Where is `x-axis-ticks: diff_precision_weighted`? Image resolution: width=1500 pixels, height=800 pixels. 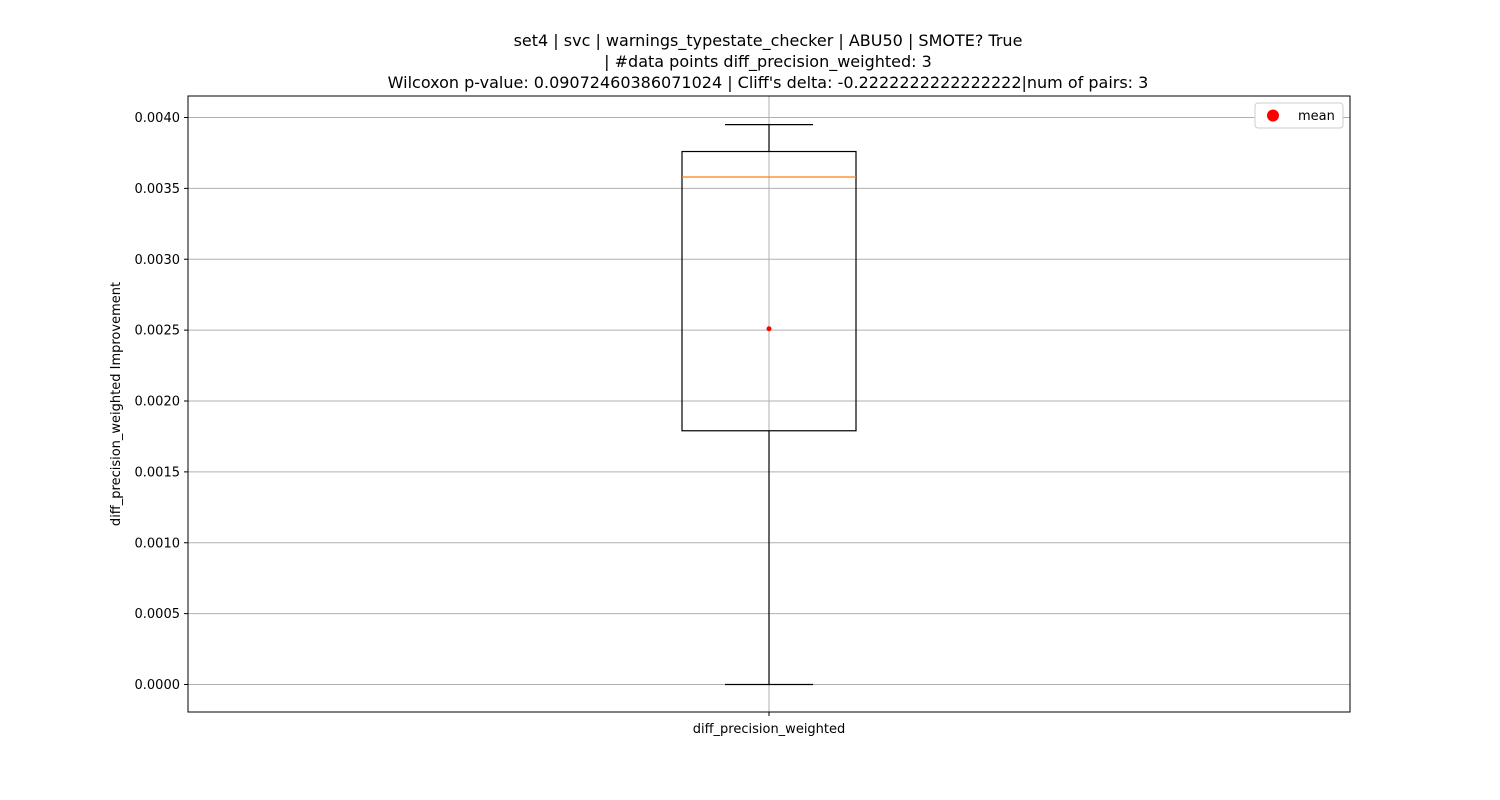
x-axis-ticks: diff_precision_weighted is located at coordinates (769, 724).